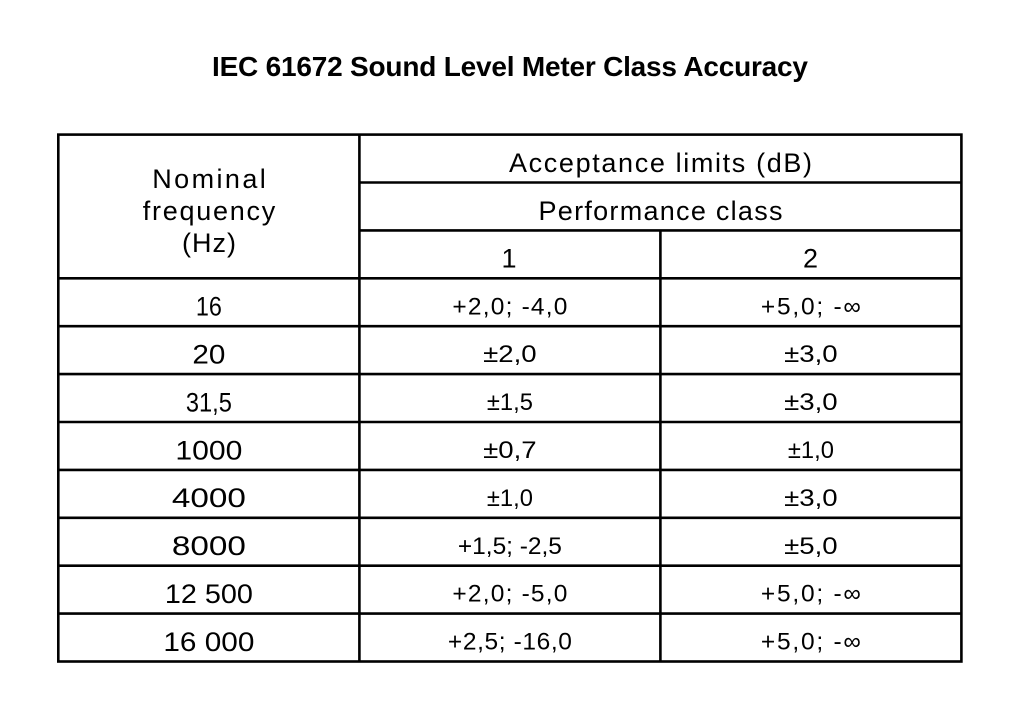 This screenshot has height=708, width=1024. I want to click on svg-text: ±0,7, so click(510, 450).